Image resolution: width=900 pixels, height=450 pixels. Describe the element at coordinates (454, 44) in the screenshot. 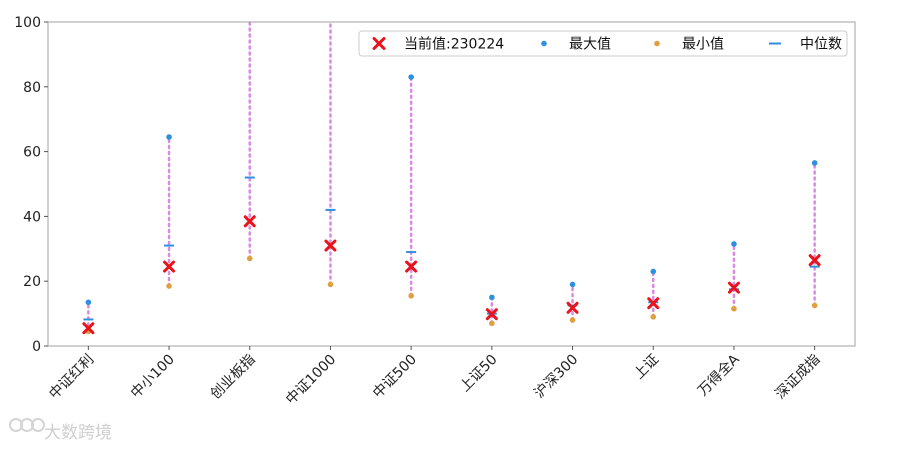

I see `legend-label: 当前值:230224` at that location.